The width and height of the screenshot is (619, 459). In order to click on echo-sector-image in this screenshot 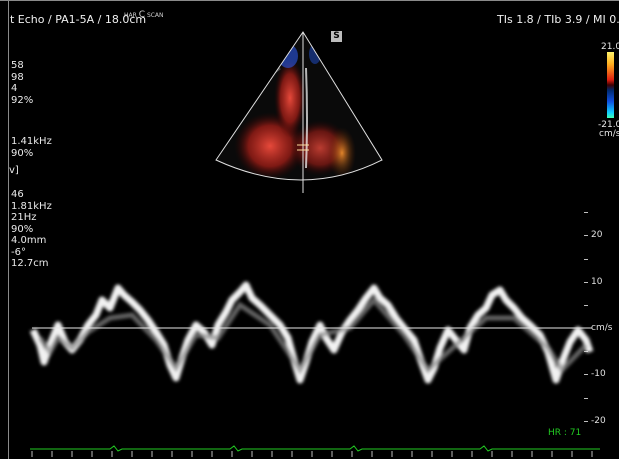, I will do `click(299, 112)`.